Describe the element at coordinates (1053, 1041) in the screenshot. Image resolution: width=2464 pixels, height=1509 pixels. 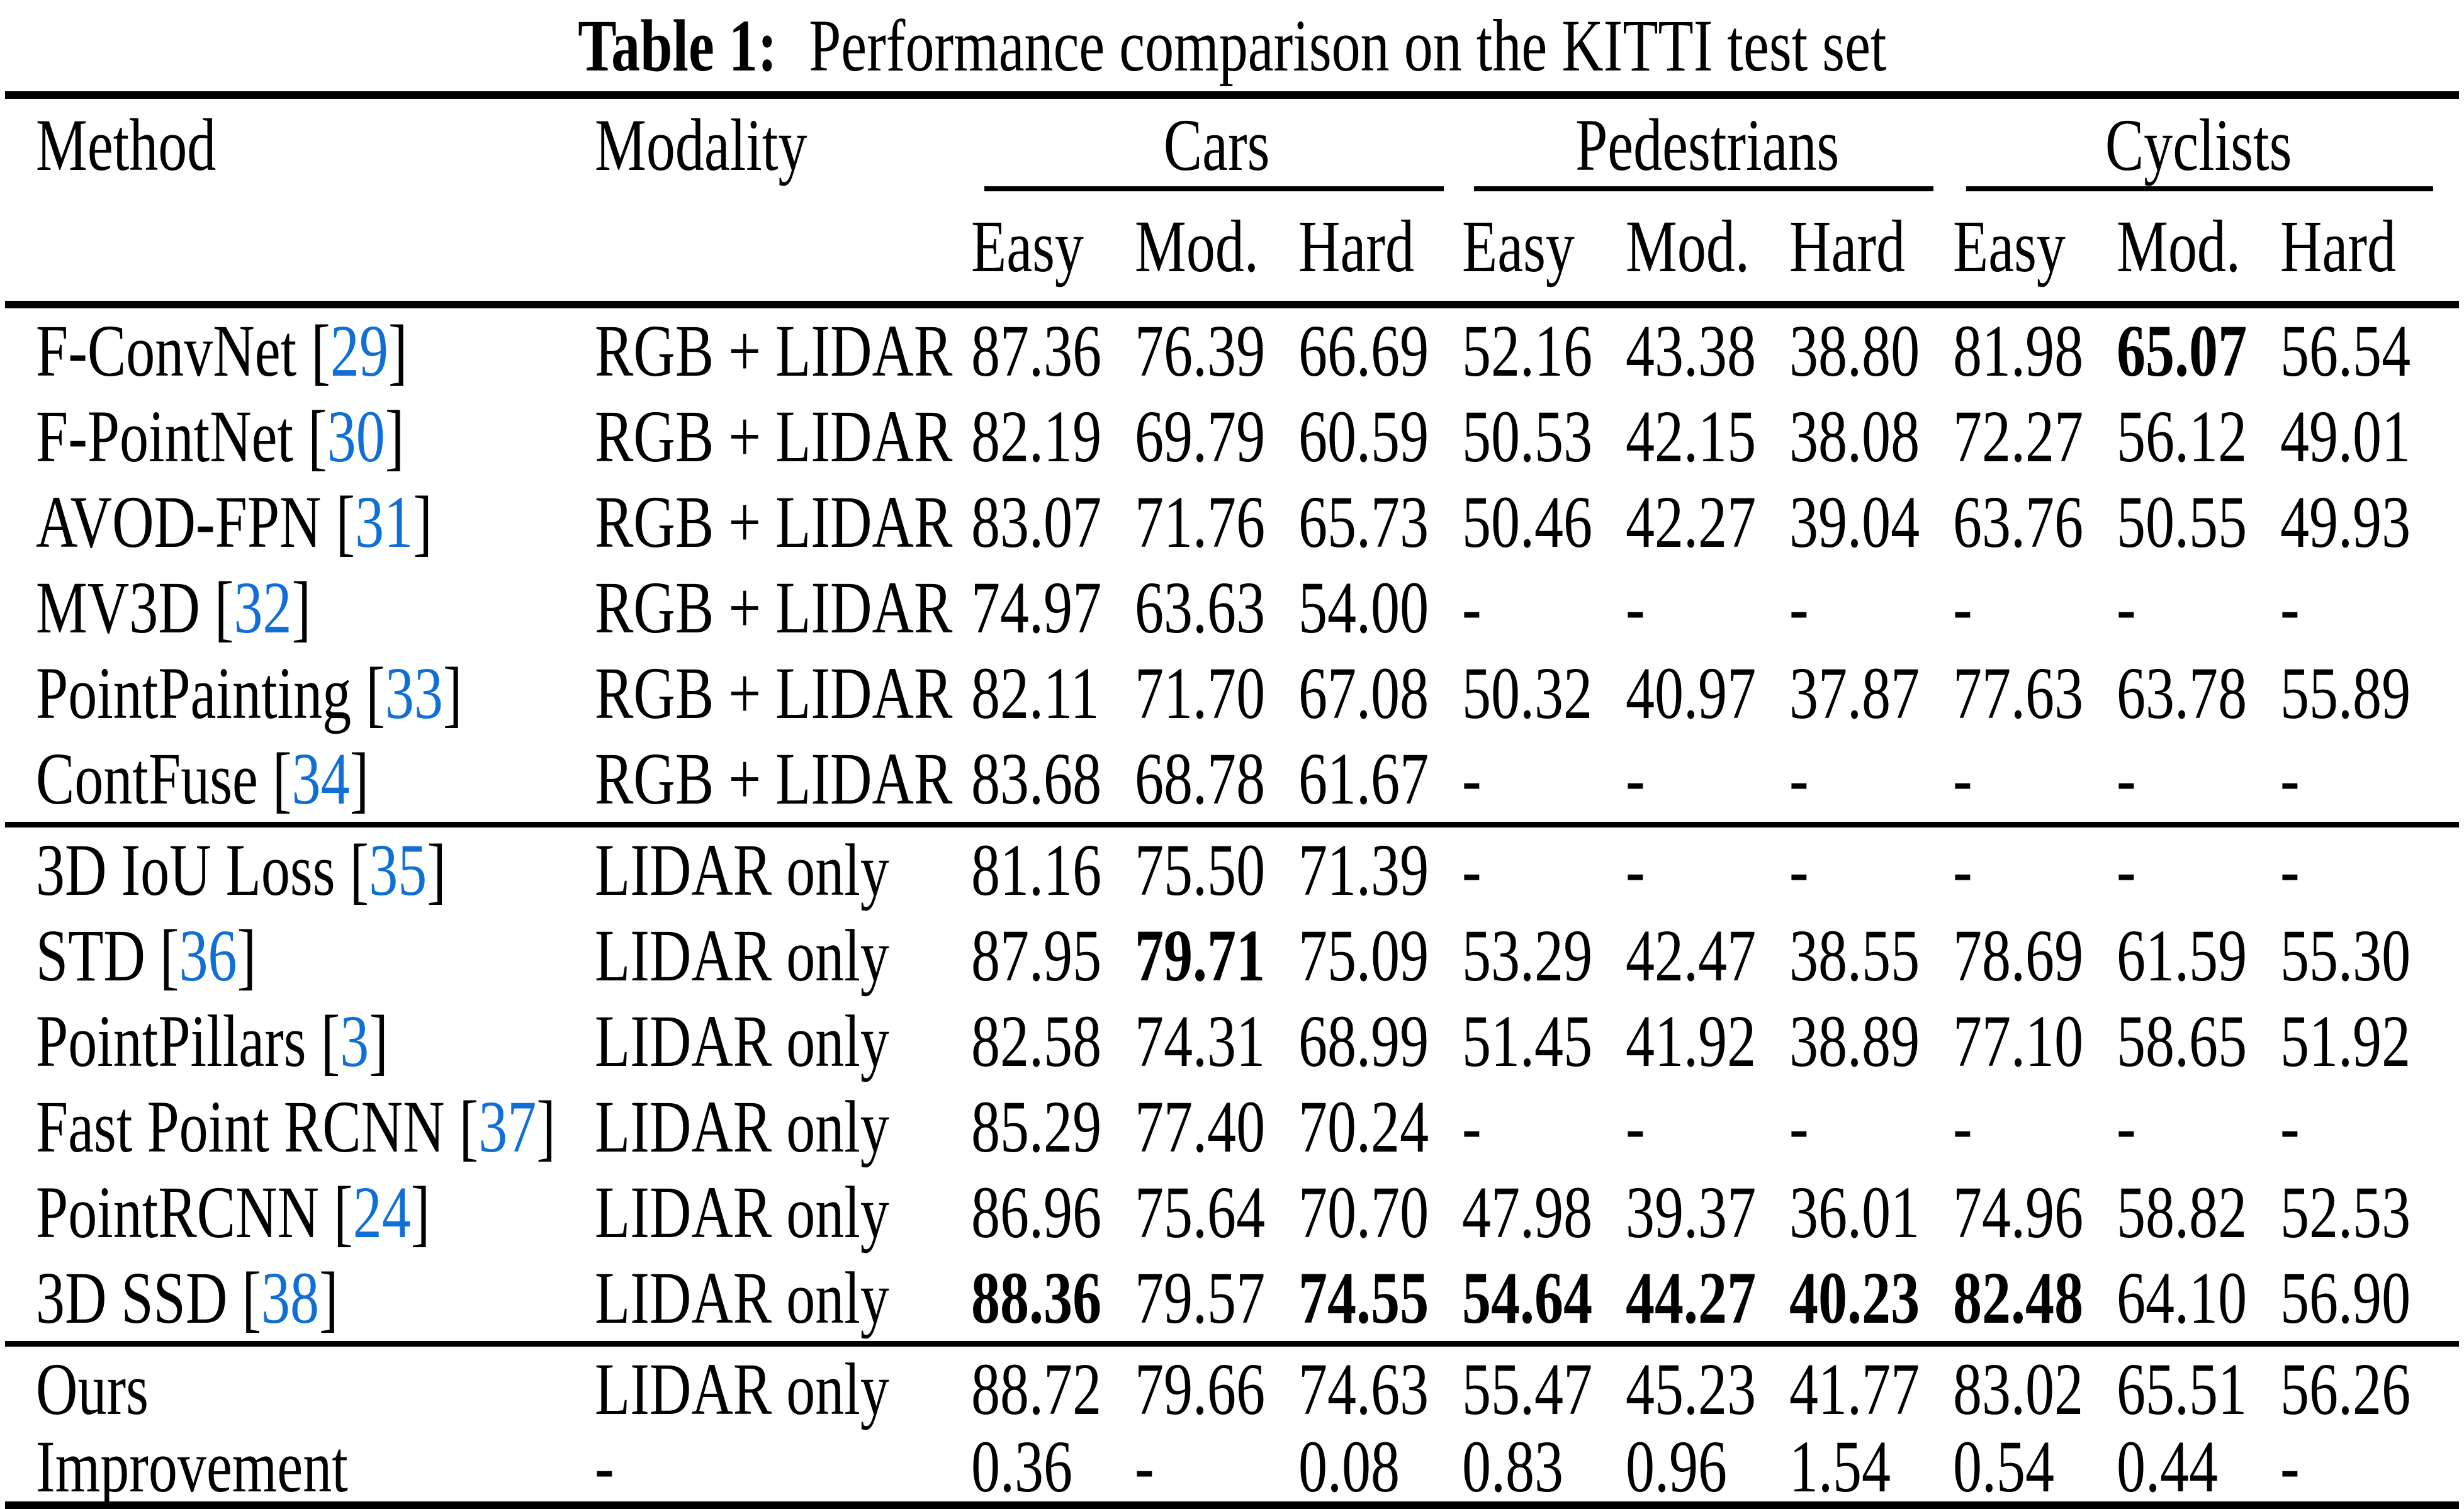
I see `value-cell: 82.58` at that location.